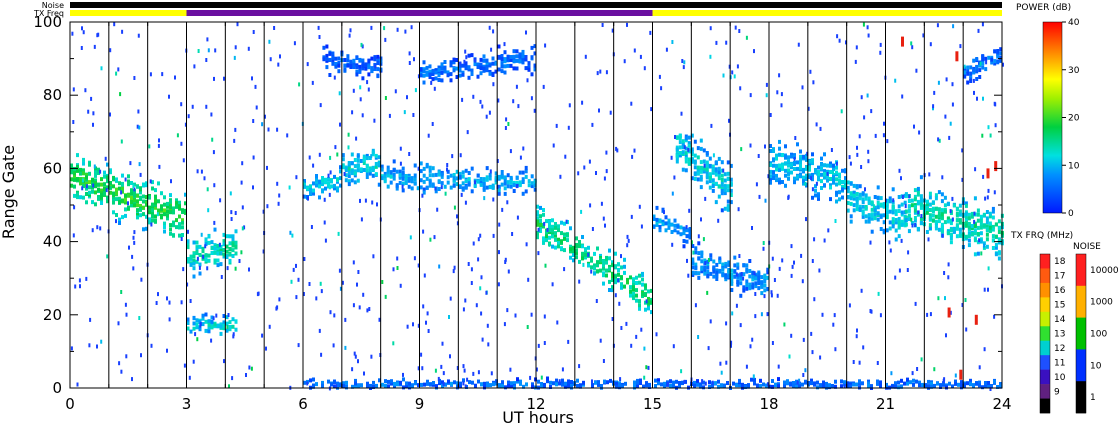  I want to click on txfreq-colorbar-block, so click(1045, 377).